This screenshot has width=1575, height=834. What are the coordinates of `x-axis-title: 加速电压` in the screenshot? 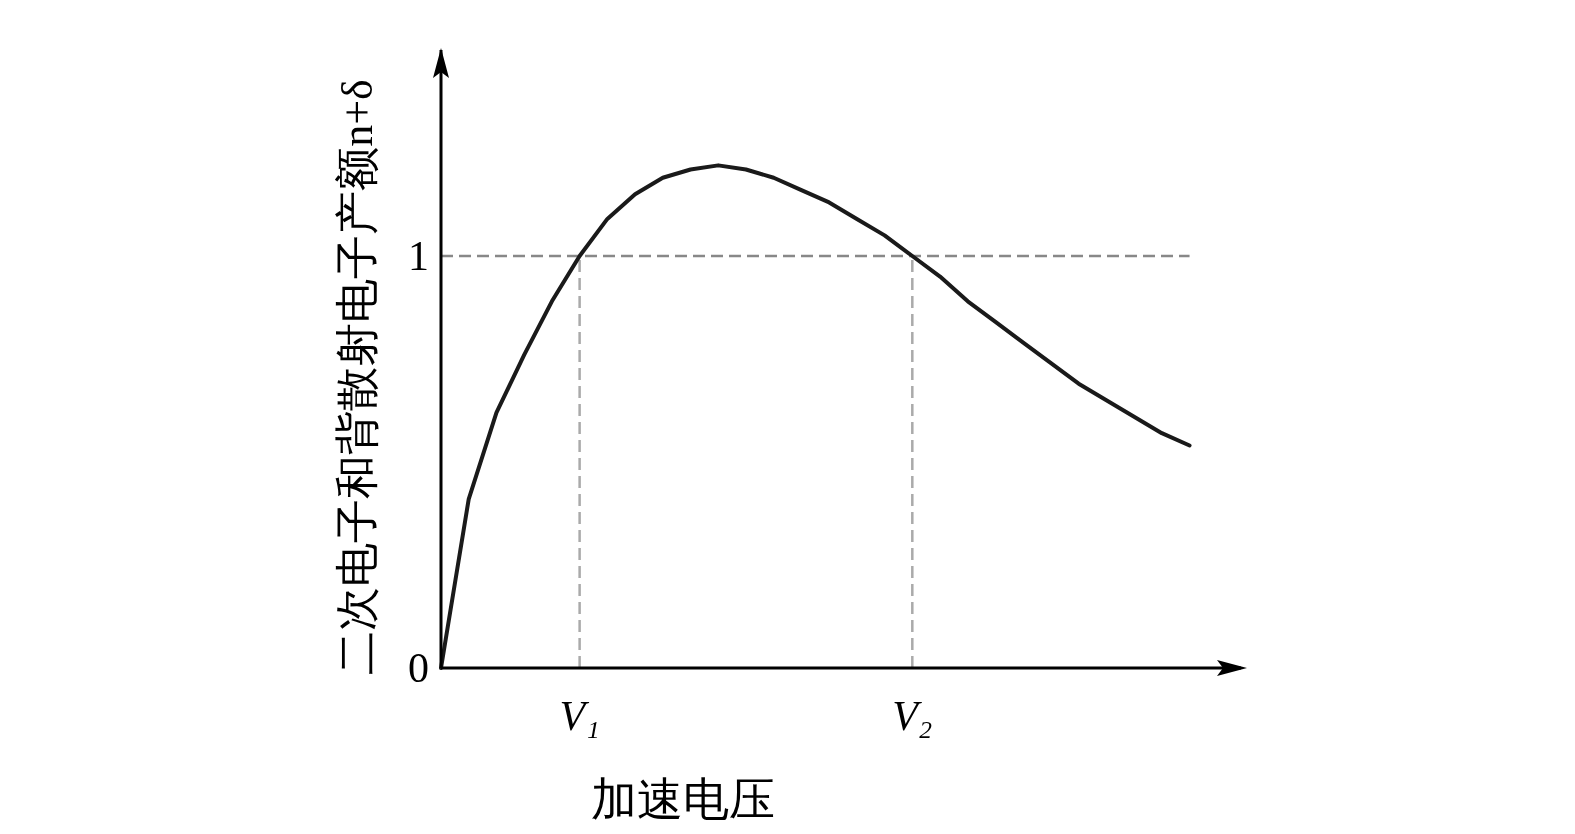 It's located at (683, 799).